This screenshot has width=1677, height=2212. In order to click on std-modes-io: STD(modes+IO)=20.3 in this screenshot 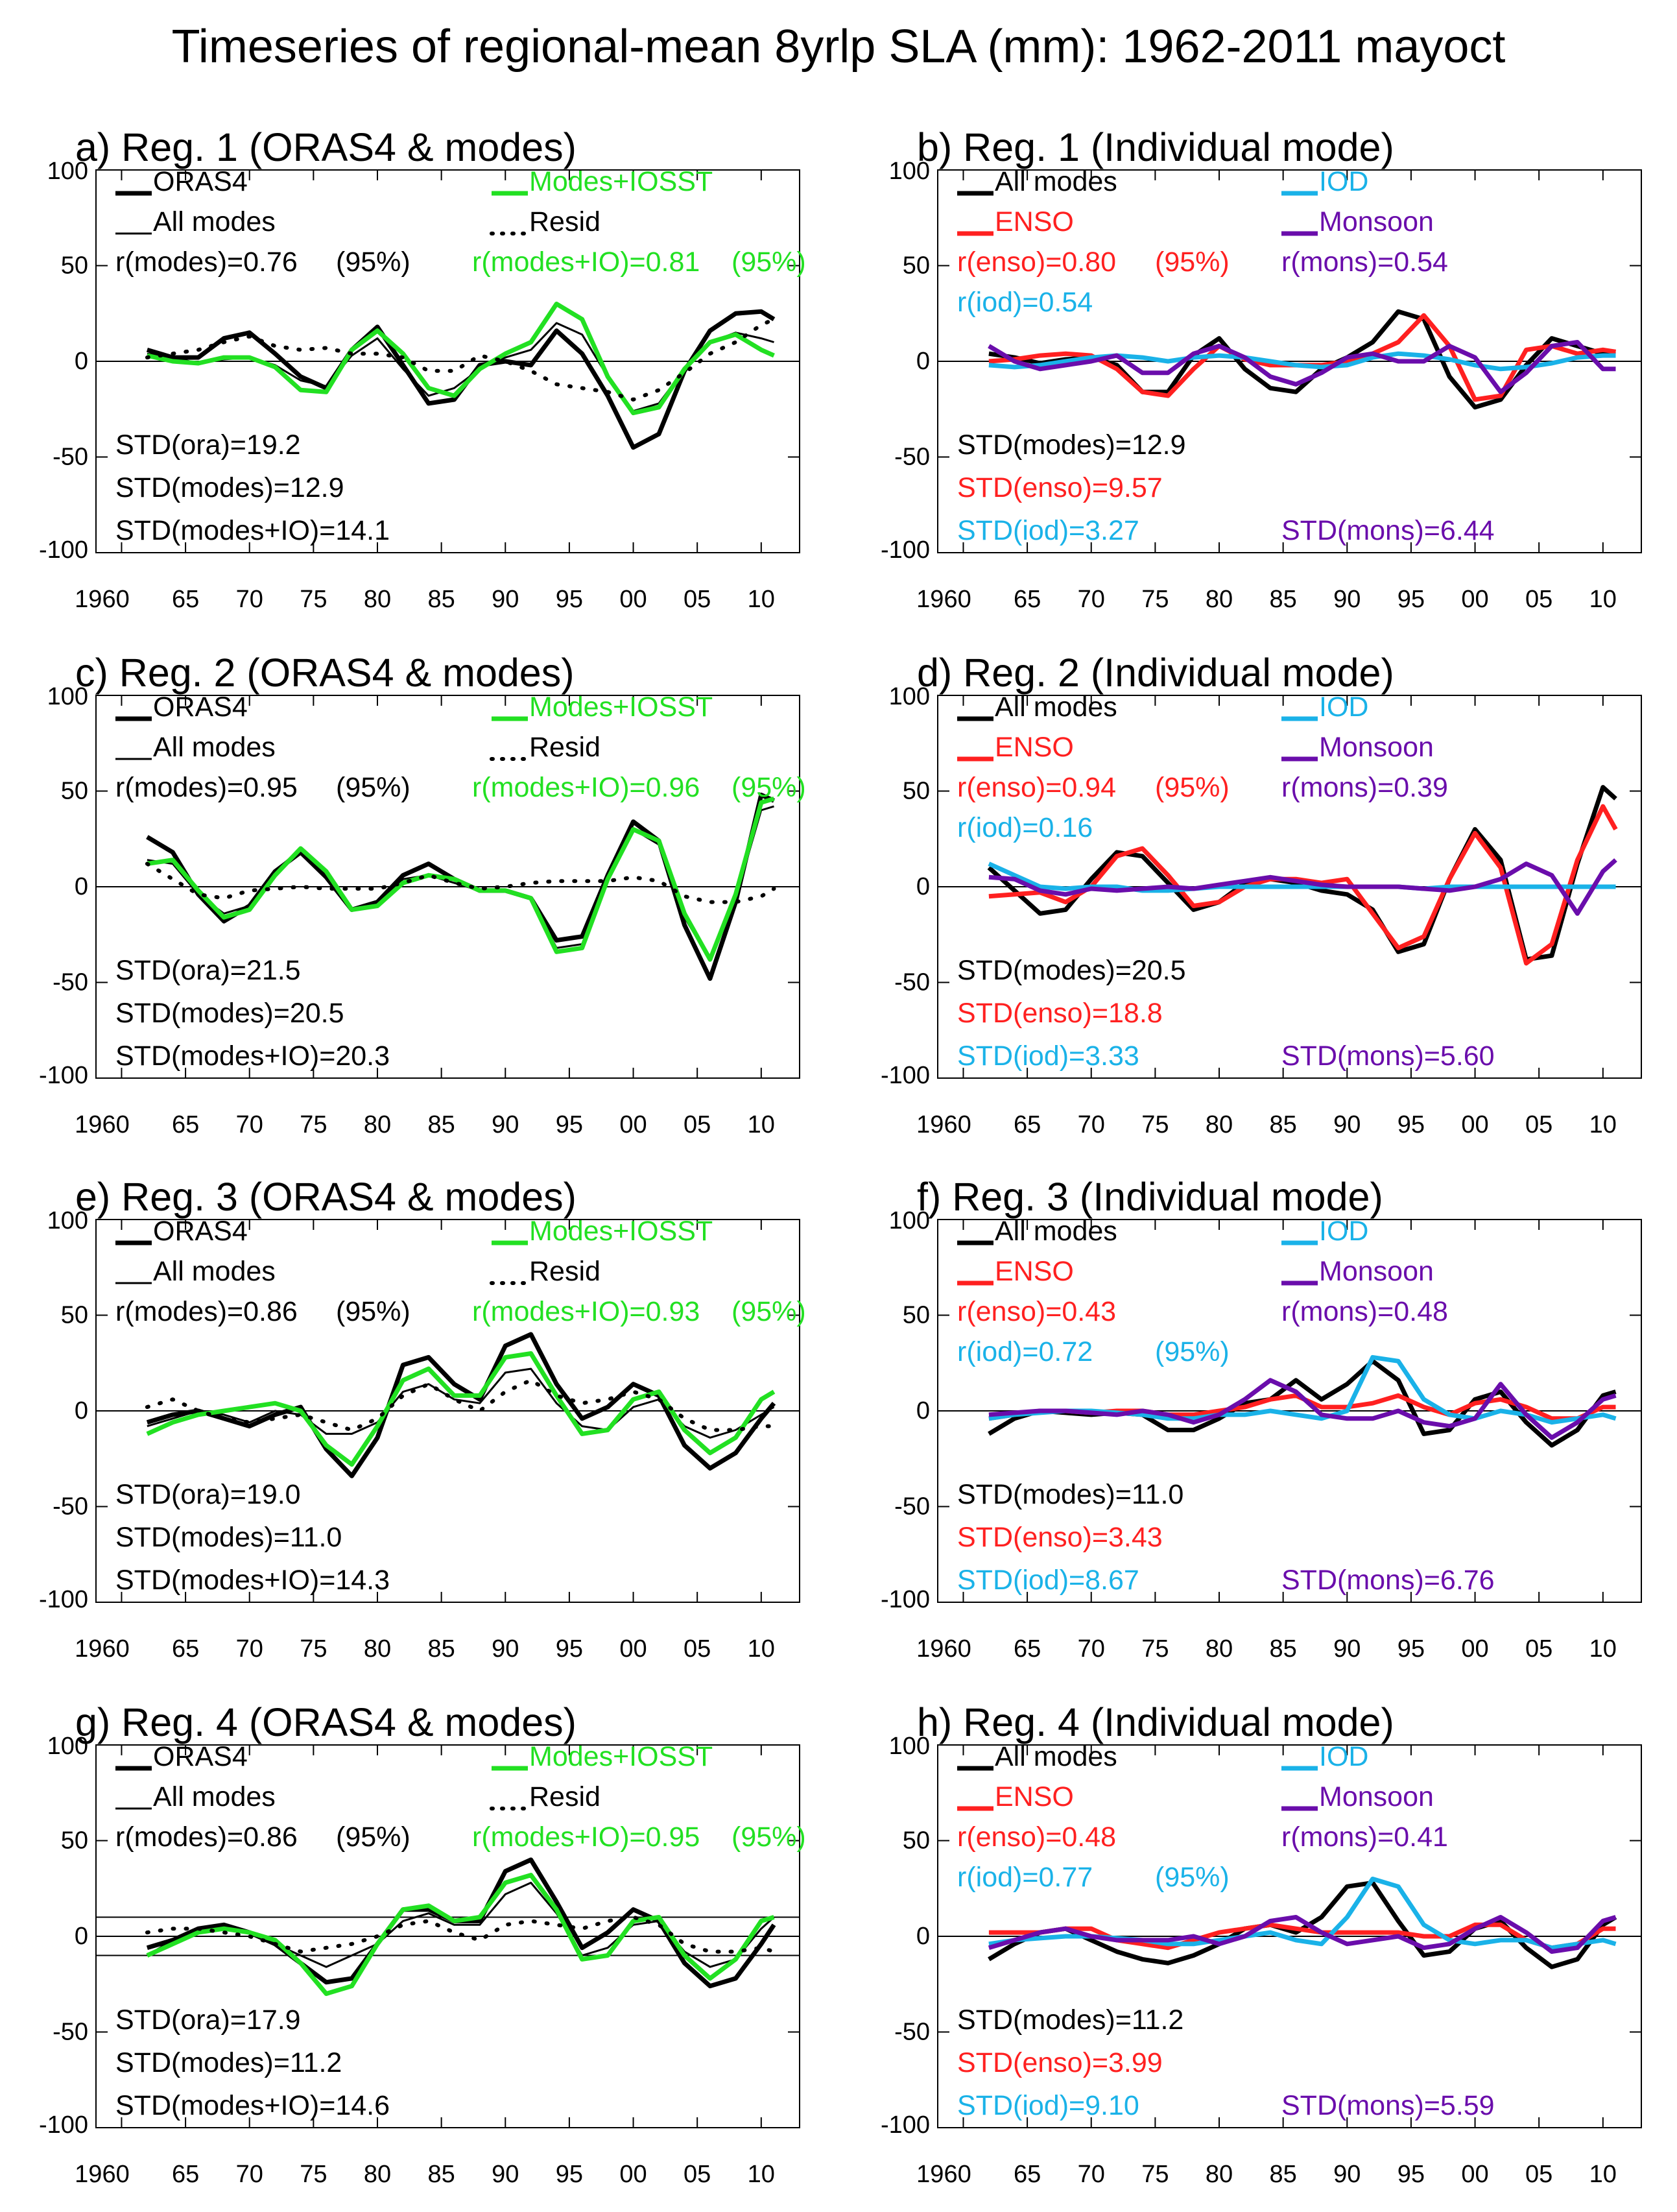, I will do `click(253, 1056)`.